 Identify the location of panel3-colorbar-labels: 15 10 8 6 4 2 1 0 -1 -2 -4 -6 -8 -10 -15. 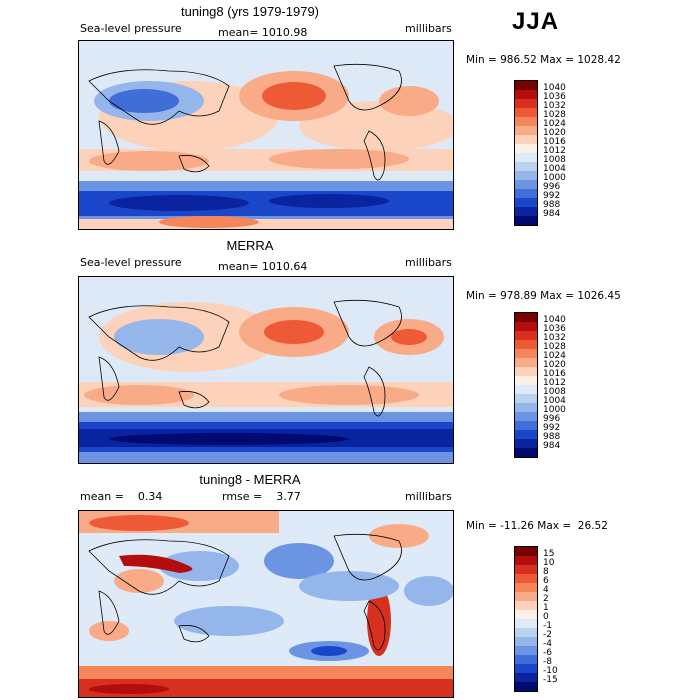
(550, 617).